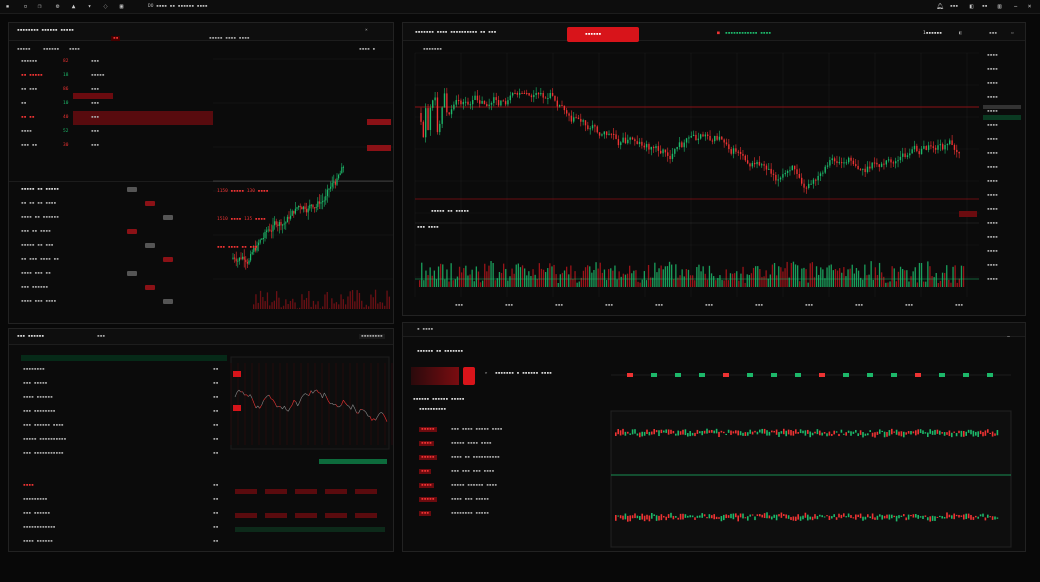 This screenshot has width=1040, height=582. Describe the element at coordinates (470, 513) in the screenshot. I see `analytics-row: ▪▪▪▪▪▪▪▪ ▪▪▪▪▪` at that location.